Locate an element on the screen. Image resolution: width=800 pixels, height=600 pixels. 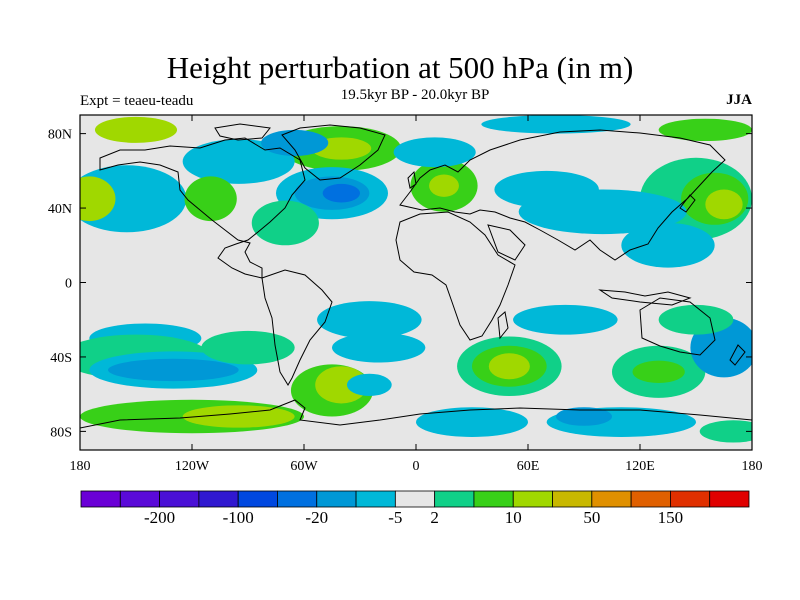
colorbar-label: -200 is located at coordinates (159, 517).